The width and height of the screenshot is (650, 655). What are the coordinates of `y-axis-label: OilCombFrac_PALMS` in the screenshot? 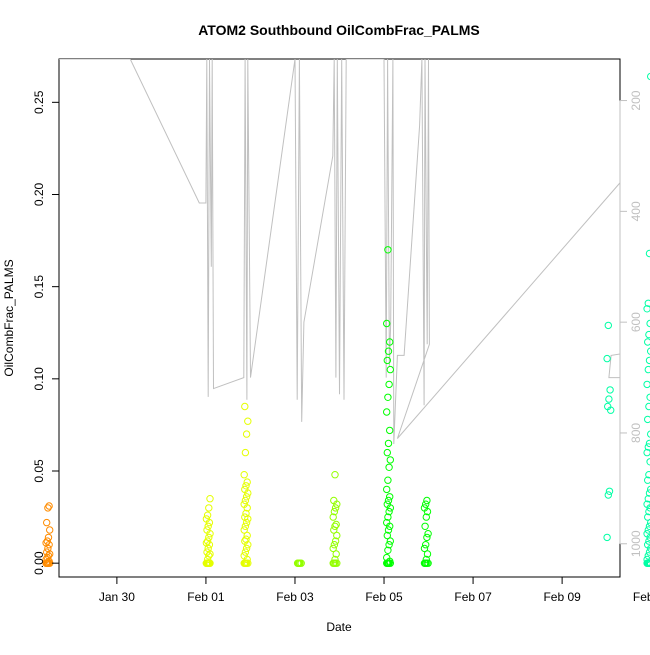 It's located at (9, 317).